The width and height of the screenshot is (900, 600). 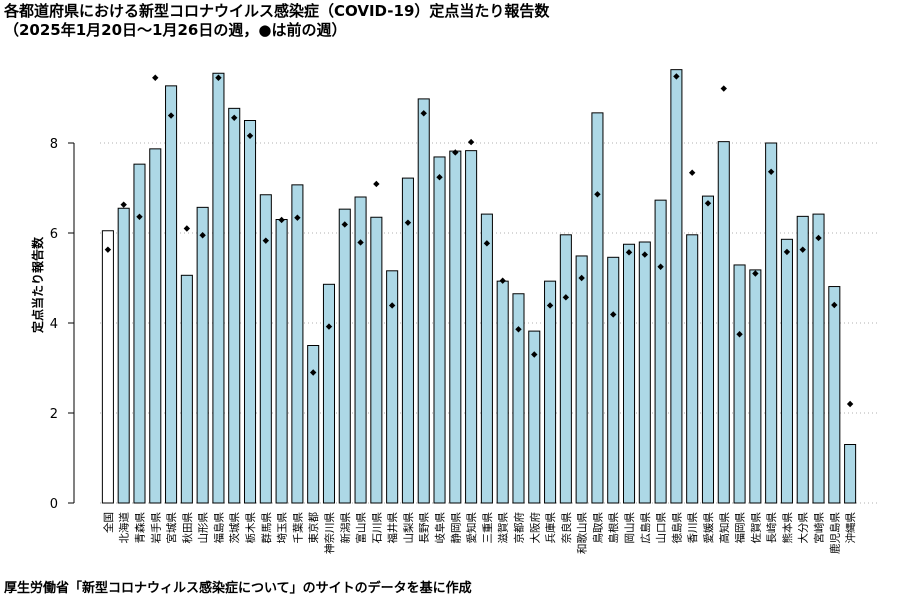 What do you see at coordinates (487, 528) in the screenshot?
I see `x-tick-label: 三重県` at bounding box center [487, 528].